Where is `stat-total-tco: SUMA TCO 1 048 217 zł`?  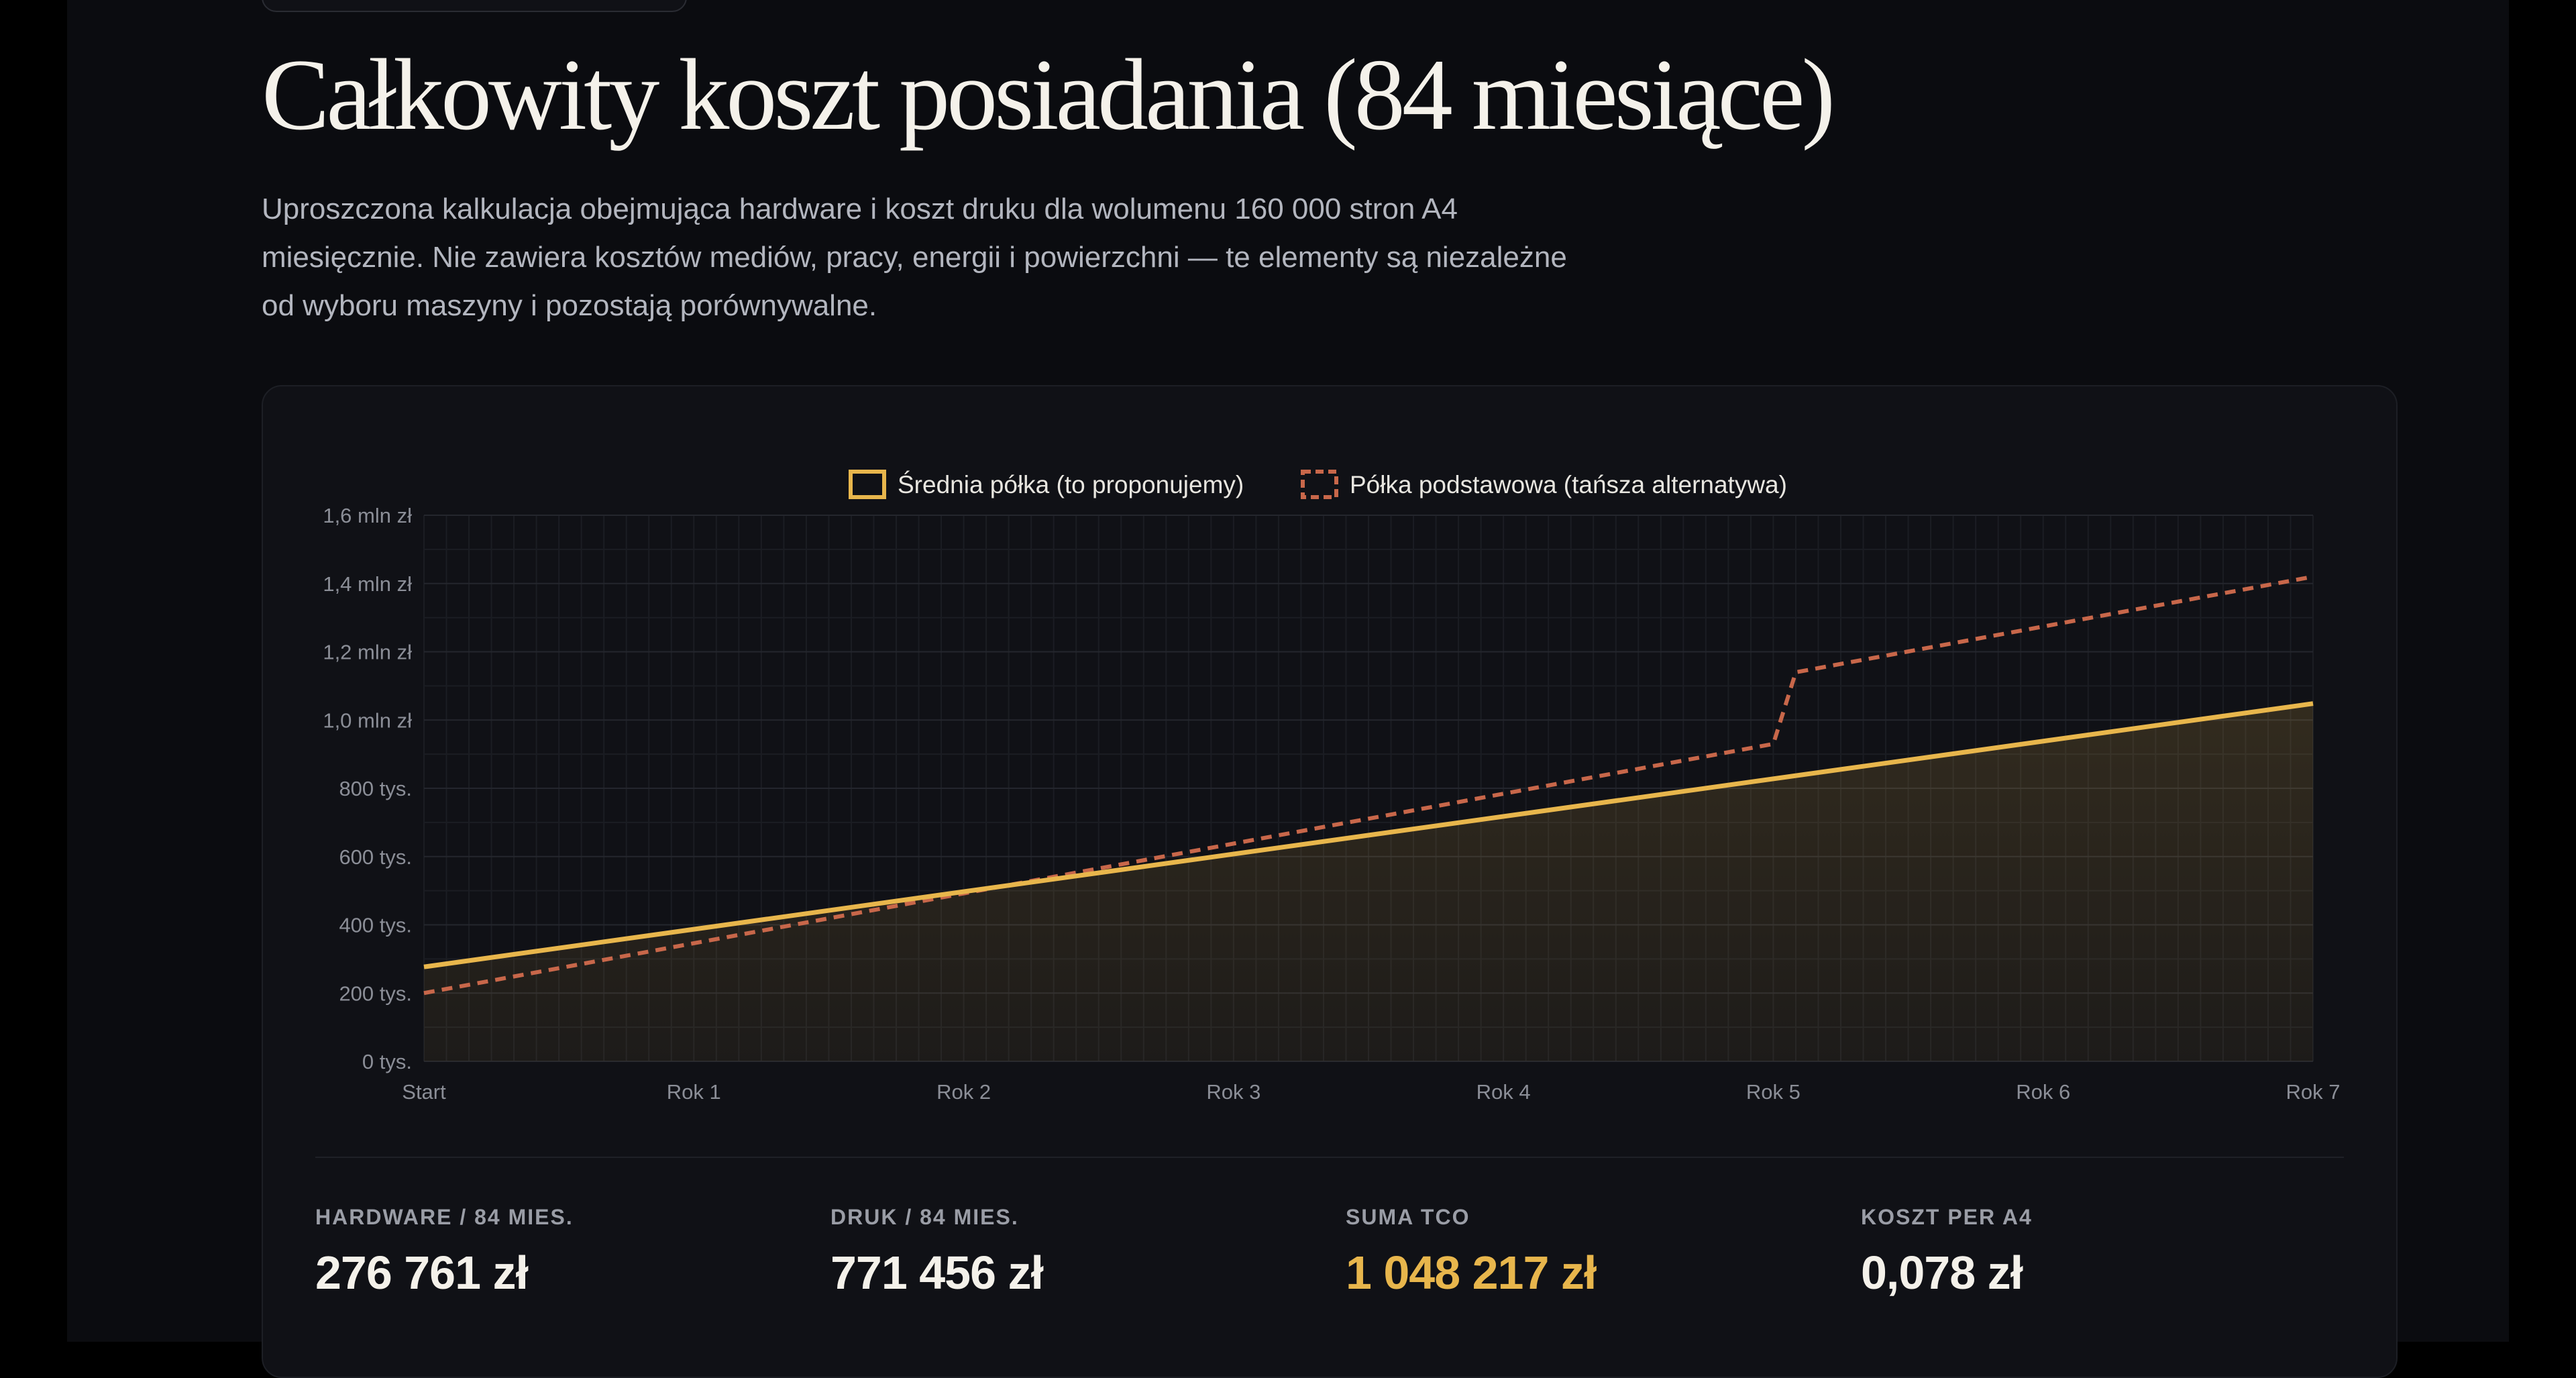
stat-total-tco: SUMA TCO 1 048 217 zł is located at coordinates (1471, 1252).